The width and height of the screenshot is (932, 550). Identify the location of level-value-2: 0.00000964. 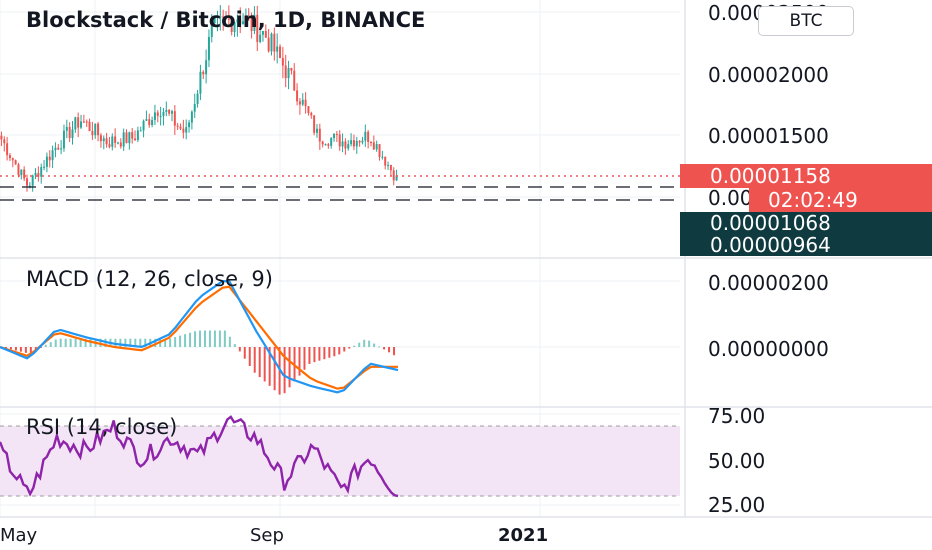
(770, 245).